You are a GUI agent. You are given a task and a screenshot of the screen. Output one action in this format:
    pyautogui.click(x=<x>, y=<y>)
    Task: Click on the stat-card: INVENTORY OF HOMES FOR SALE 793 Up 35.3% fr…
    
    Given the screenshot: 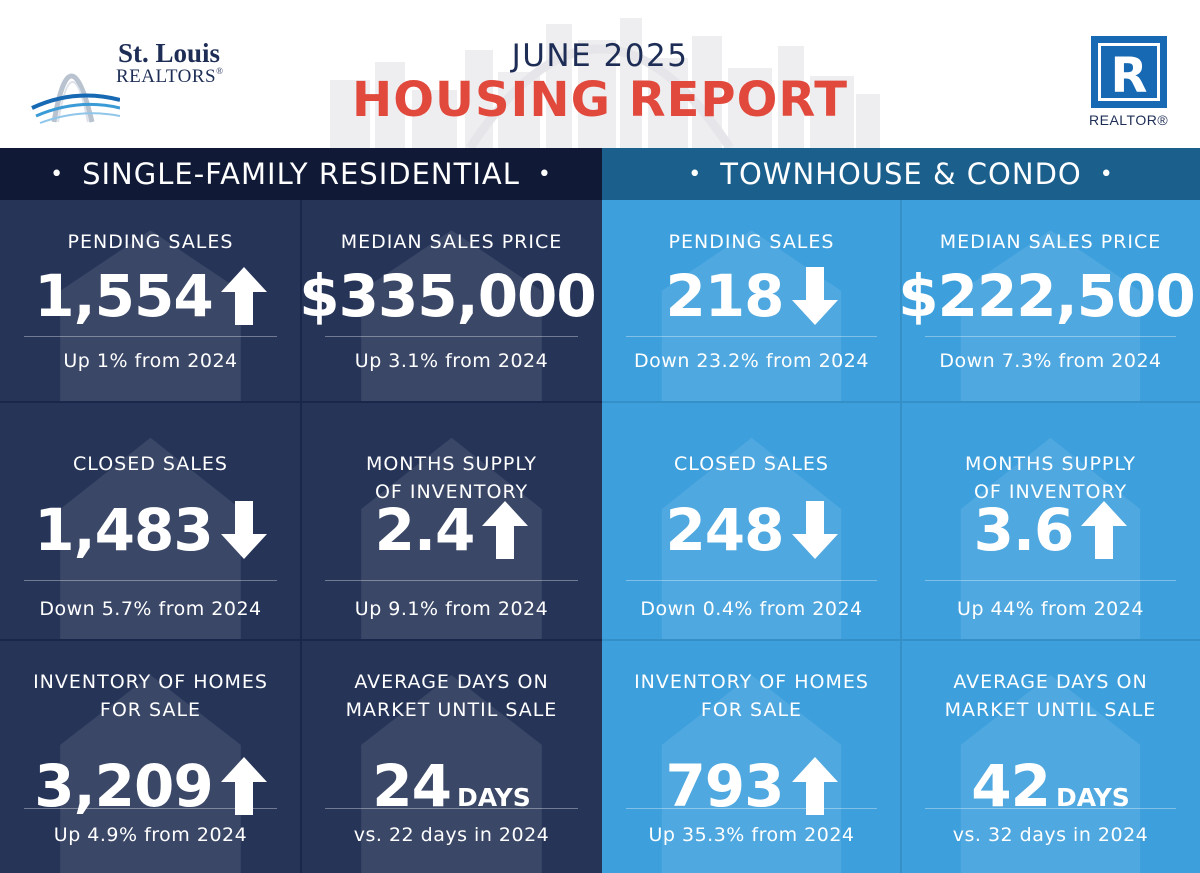 What is the action you would take?
    pyautogui.click(x=751, y=756)
    